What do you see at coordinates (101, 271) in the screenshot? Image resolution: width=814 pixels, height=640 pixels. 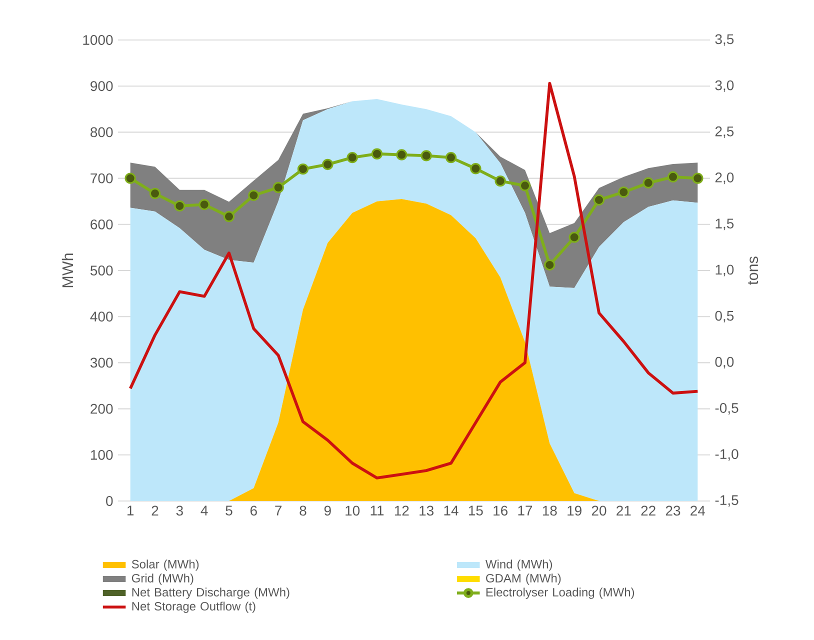 I see `y-tick-label: 500` at bounding box center [101, 271].